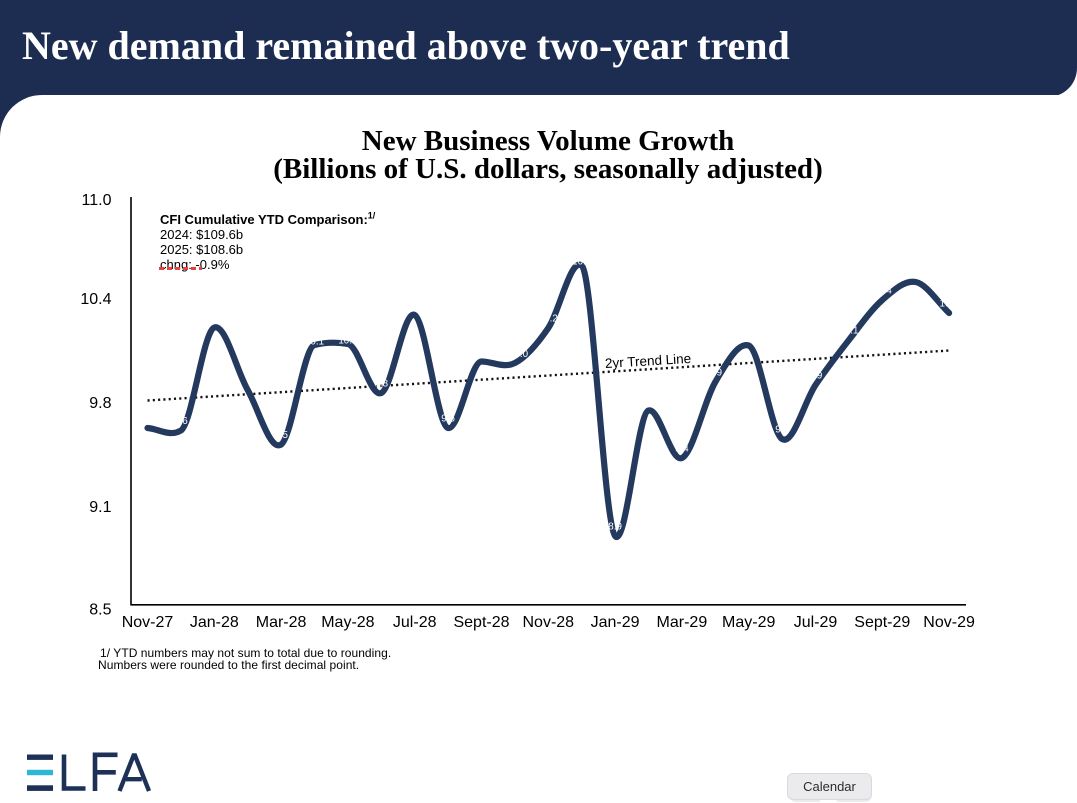  I want to click on svg-text: Mar-28, so click(281, 622).